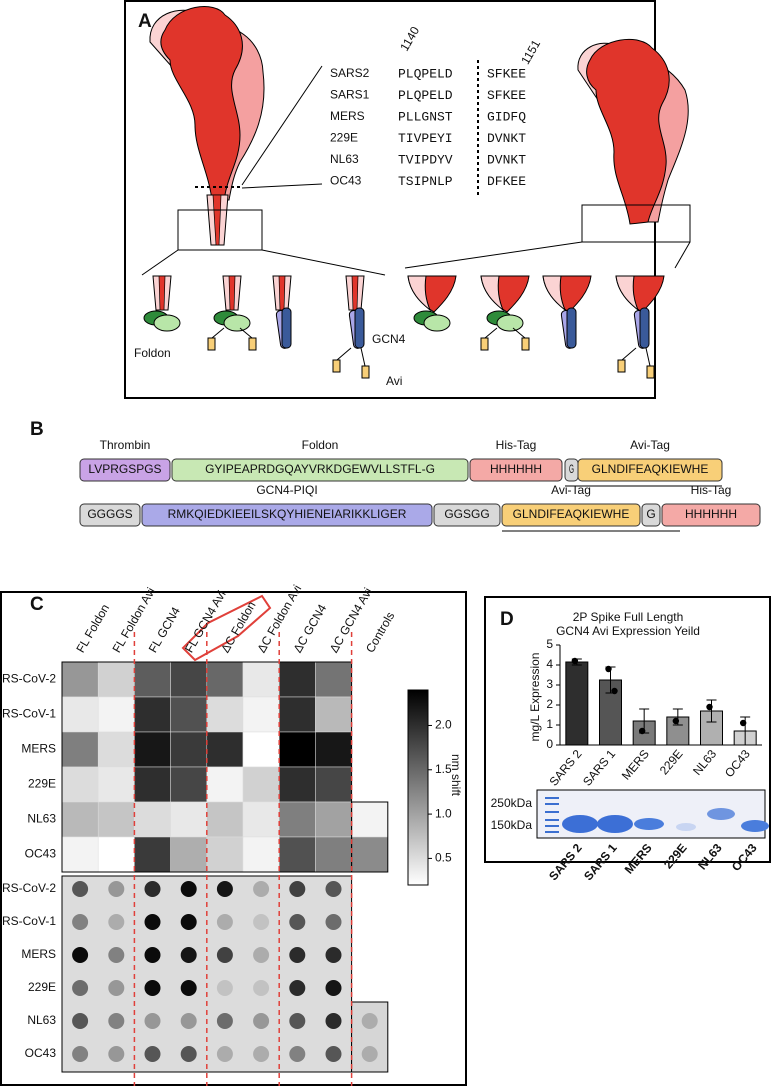  What do you see at coordinates (28, 921) in the screenshot?
I see `row-label: SARS-CoV-1` at bounding box center [28, 921].